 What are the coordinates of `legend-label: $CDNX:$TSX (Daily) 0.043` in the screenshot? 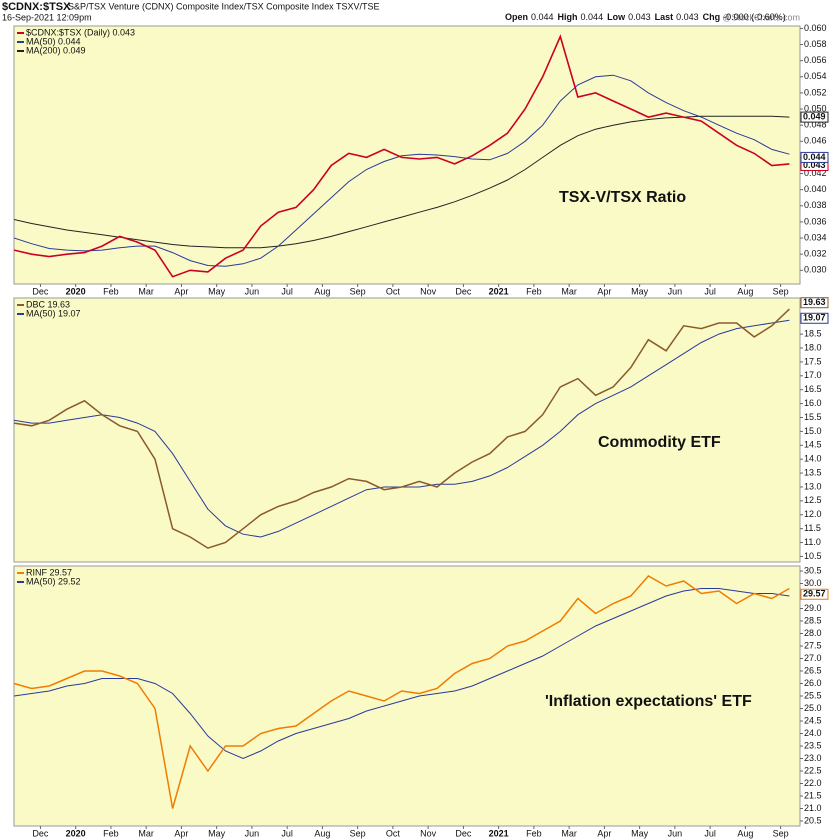 It's located at (80, 32).